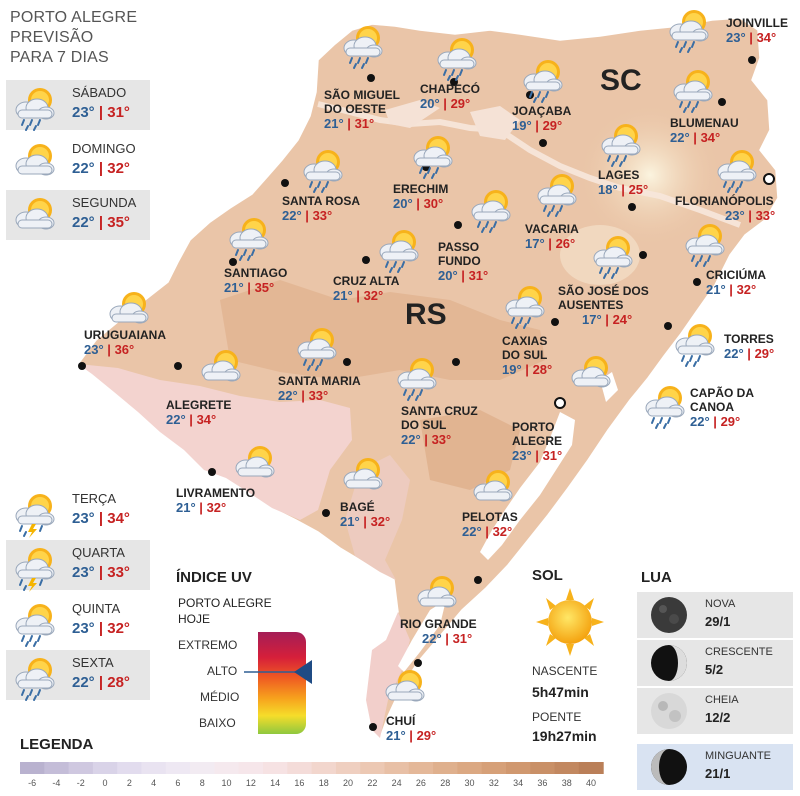 Image resolution: width=800 pixels, height=796 pixels. What do you see at coordinates (668, 326) in the screenshot?
I see `dot-torres` at bounding box center [668, 326].